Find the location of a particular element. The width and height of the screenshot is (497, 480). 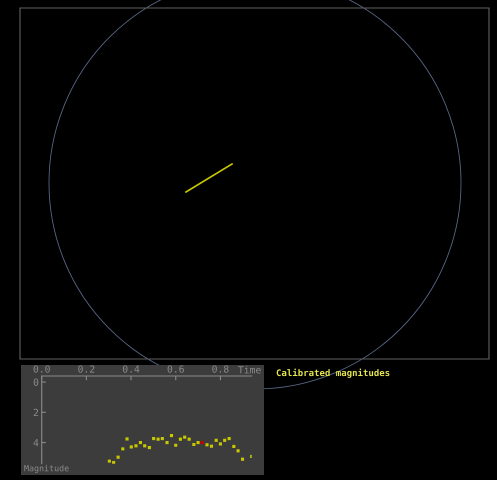

y-tick-label: 0 is located at coordinates (36, 382).